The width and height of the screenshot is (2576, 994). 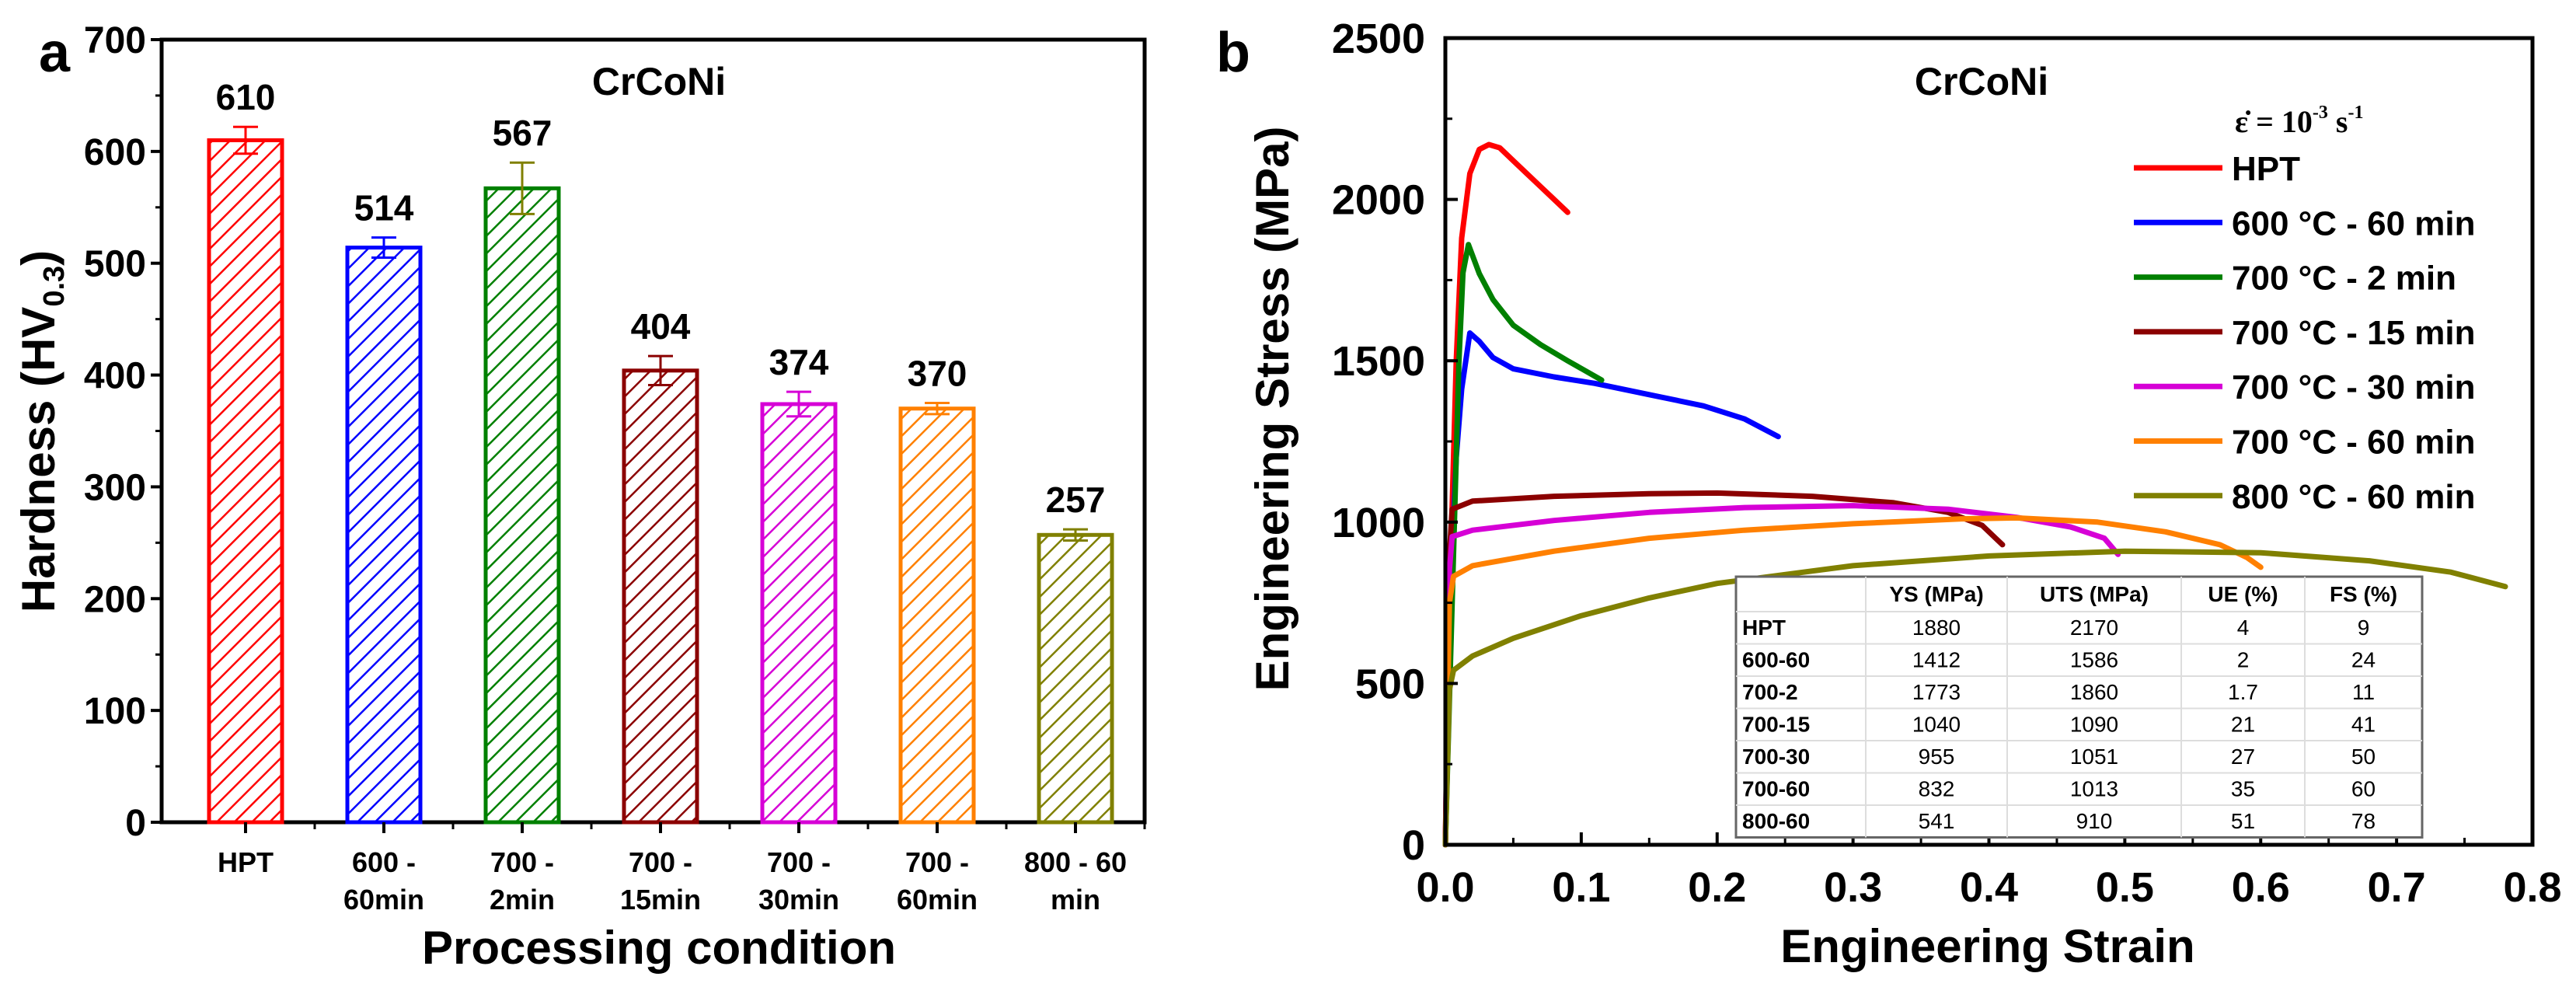 I want to click on table-cell: 78, so click(x=2363, y=821).